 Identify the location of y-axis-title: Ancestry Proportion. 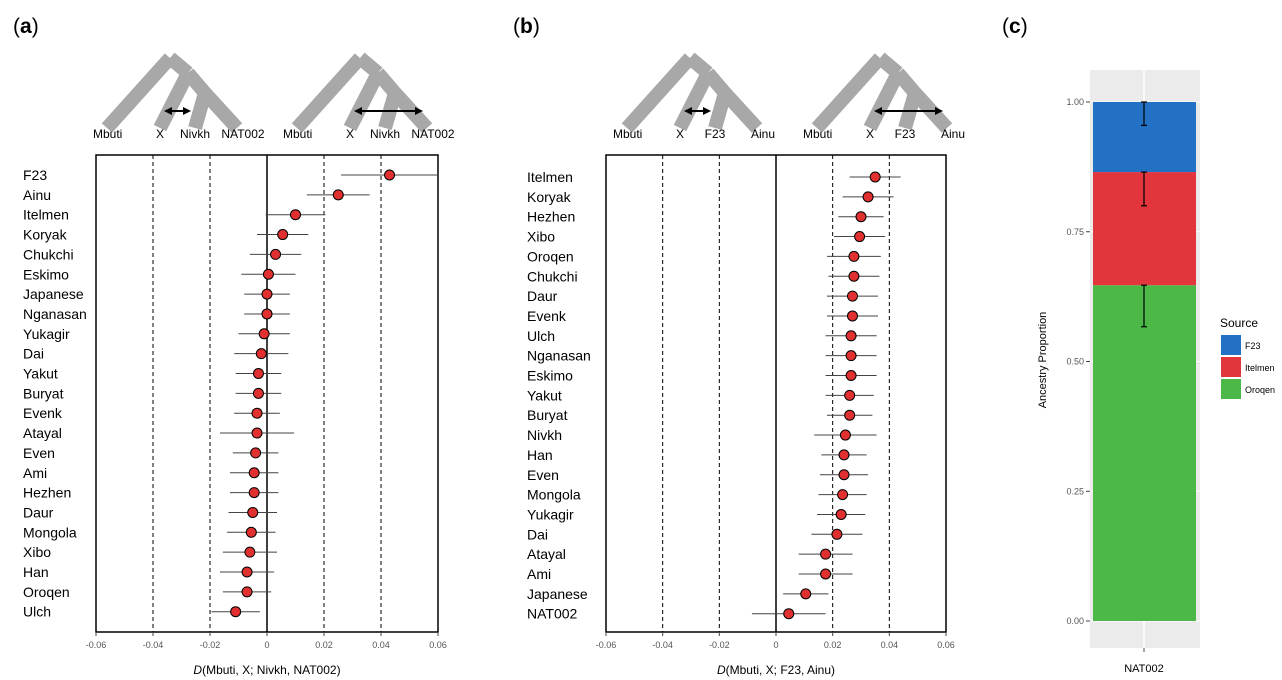
(1043, 360).